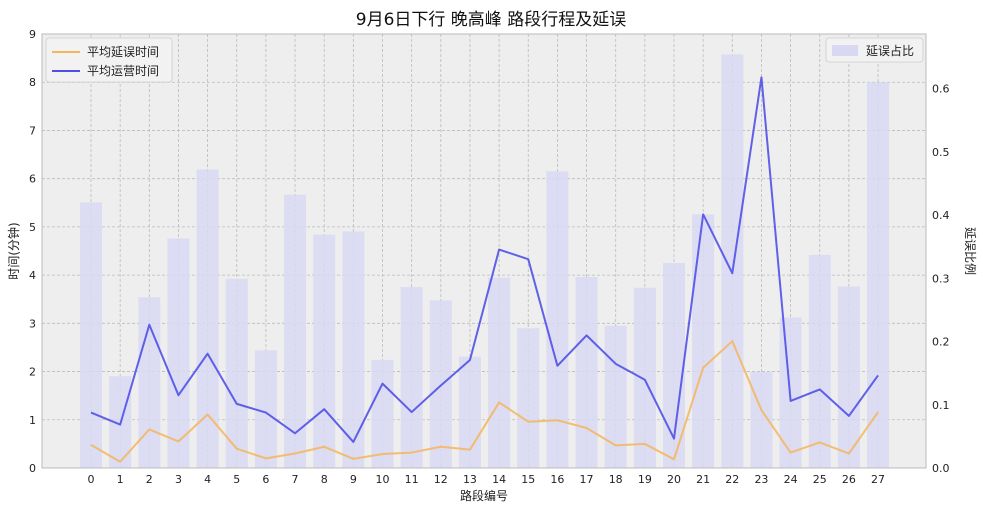 This screenshot has height=511, width=983. I want to click on x-tick-label: 13, so click(470, 479).